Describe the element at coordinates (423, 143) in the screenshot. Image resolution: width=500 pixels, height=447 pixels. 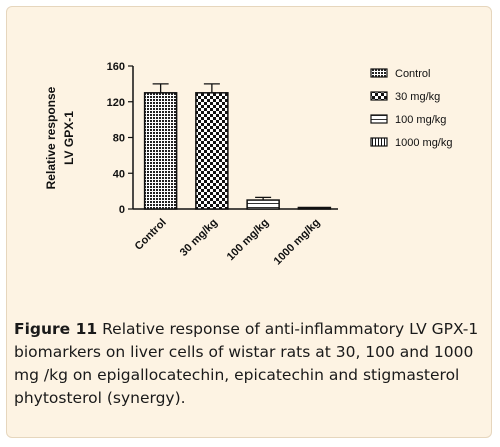
I see `legend-label: 1000 mg/kg` at that location.